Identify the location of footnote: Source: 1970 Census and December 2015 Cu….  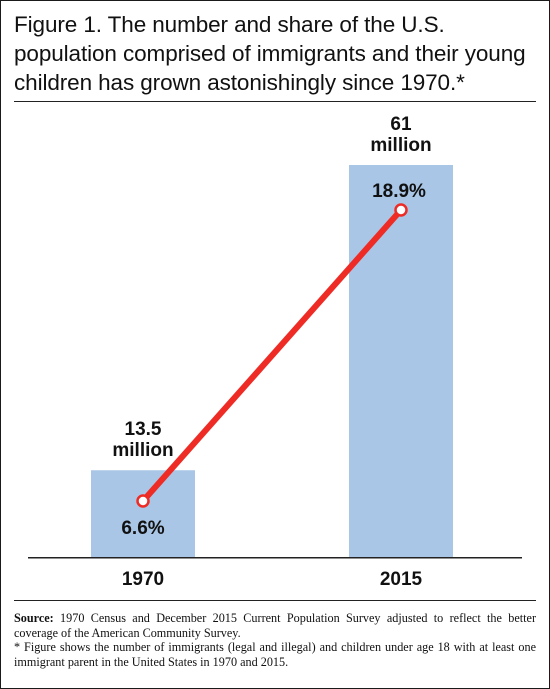
(275, 640).